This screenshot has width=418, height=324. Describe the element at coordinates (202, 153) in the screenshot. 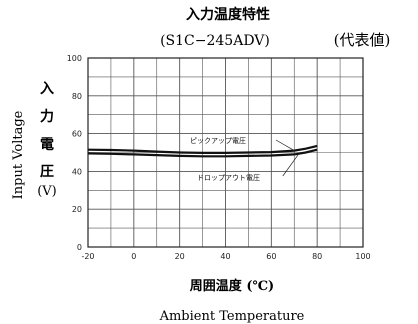

I see `dropout-voltage-line` at that location.